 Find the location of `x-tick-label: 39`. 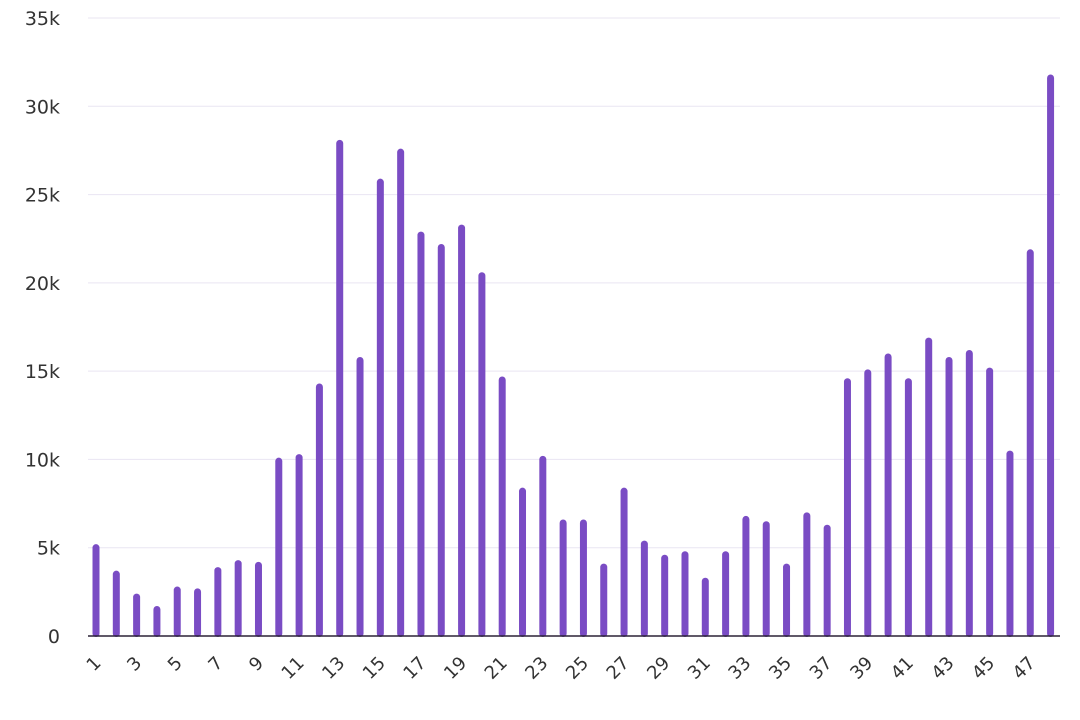

x-tick-label: 39 is located at coordinates (861, 668).